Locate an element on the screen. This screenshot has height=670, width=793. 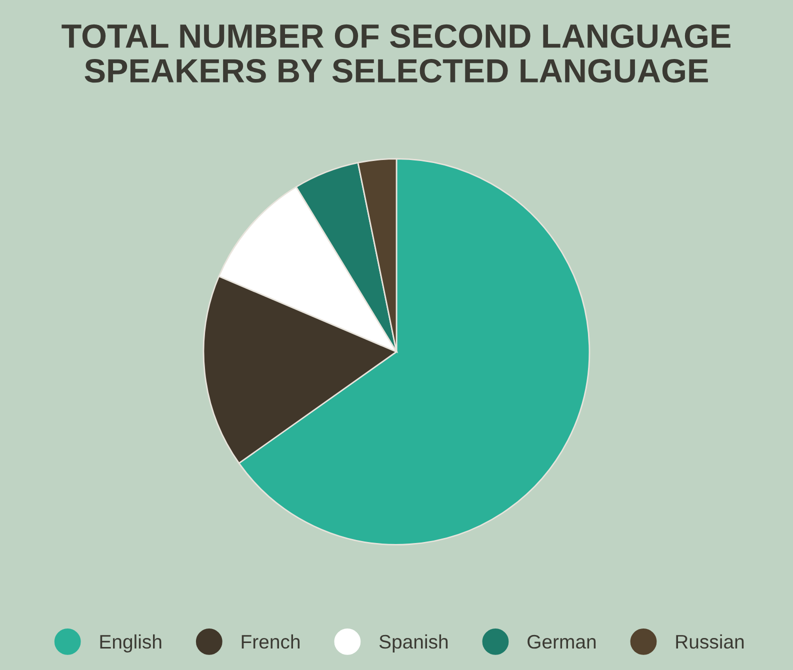
legend-label: German is located at coordinates (562, 641).